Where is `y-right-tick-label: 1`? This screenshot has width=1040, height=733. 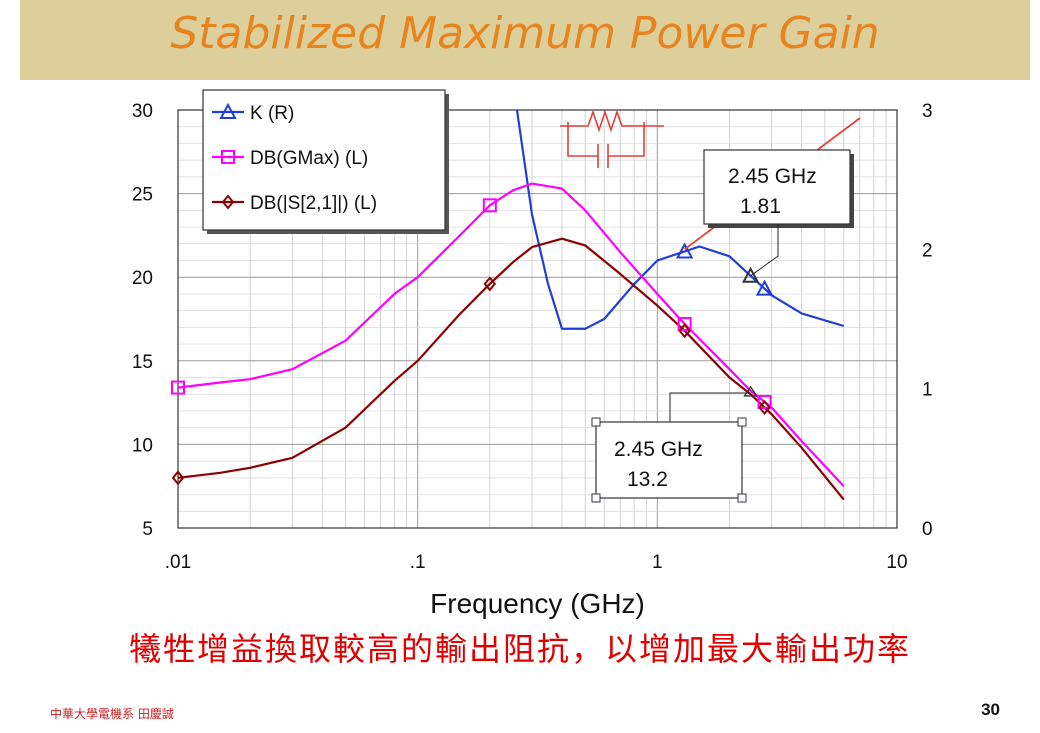
y-right-tick-label: 1 is located at coordinates (927, 390).